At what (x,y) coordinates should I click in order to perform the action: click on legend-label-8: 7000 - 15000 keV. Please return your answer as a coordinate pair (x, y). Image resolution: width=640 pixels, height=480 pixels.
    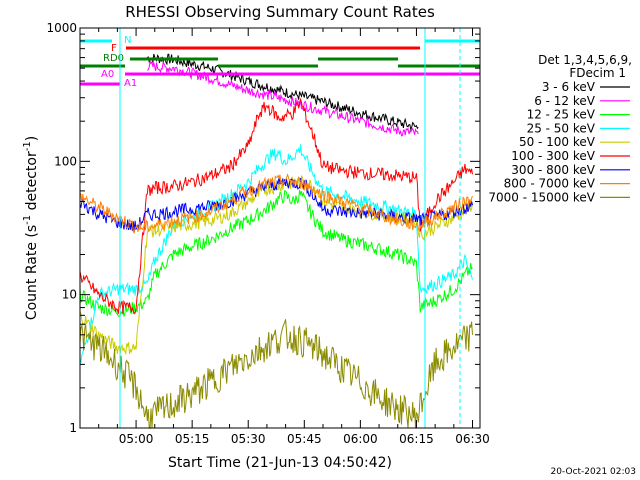
    Looking at the image, I should click on (541, 197).